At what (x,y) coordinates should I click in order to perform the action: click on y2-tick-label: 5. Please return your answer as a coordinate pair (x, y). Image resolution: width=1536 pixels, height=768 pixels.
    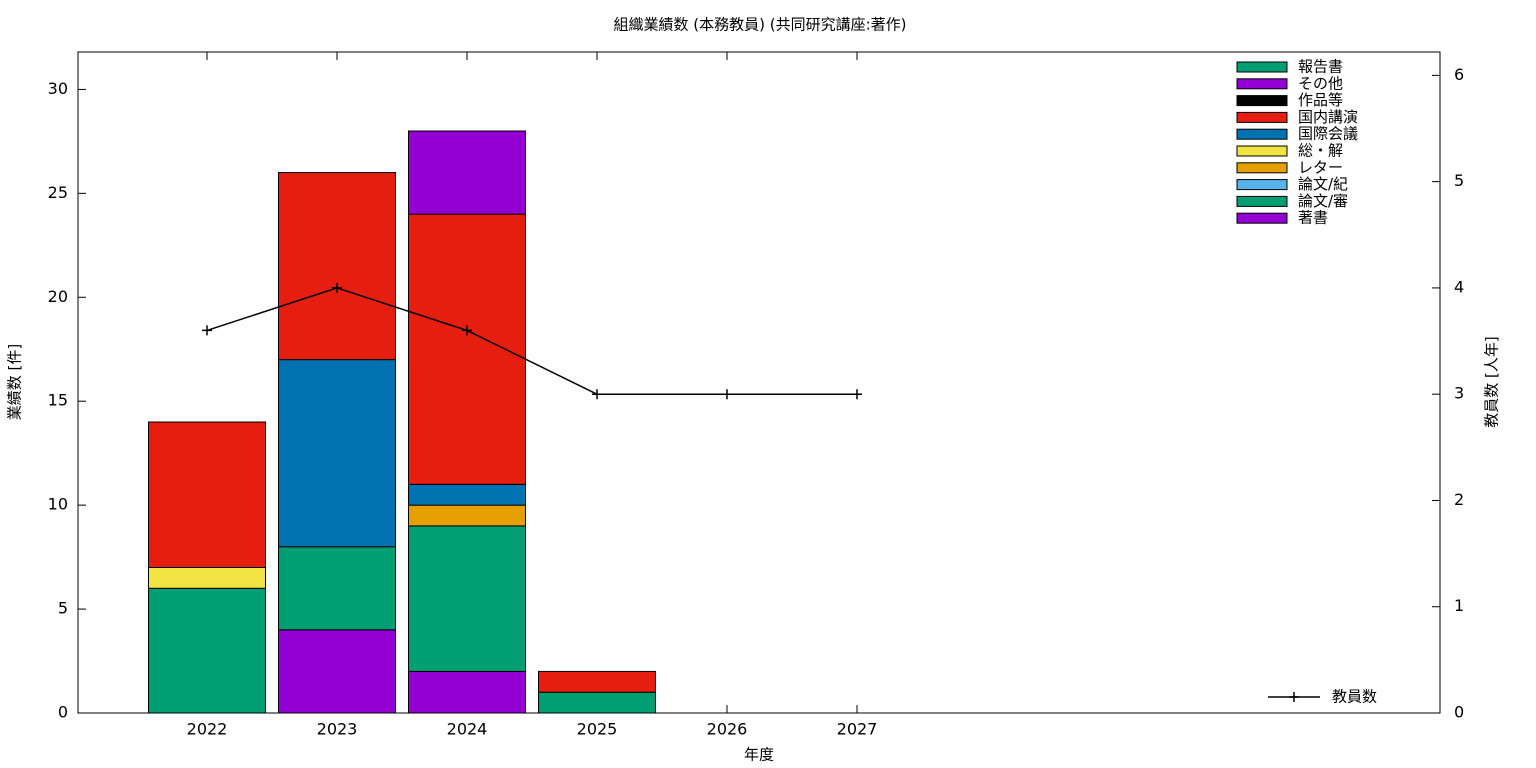
    Looking at the image, I should click on (1459, 180).